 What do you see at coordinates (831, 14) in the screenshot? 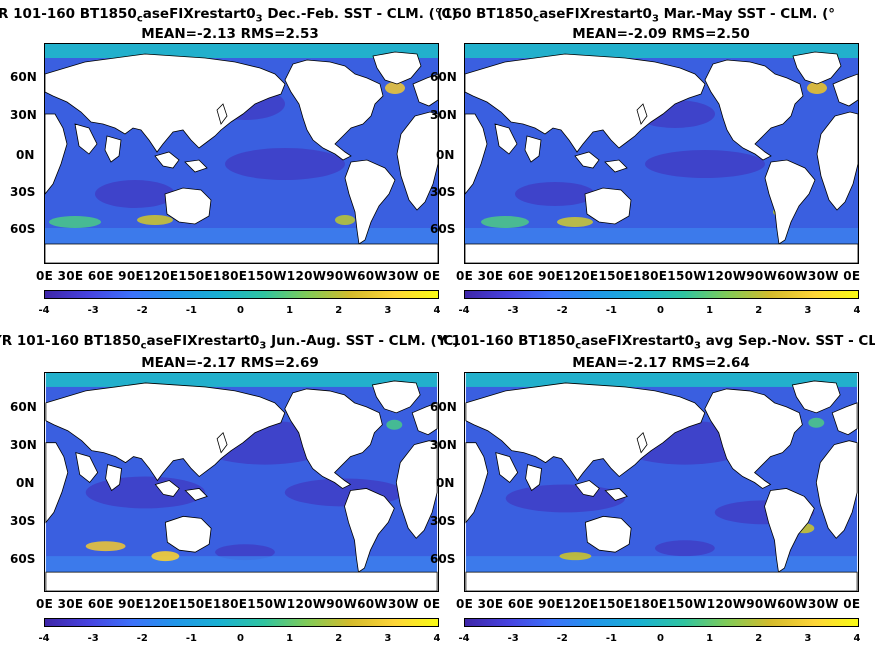
I see `title-text: °` at bounding box center [831, 14].